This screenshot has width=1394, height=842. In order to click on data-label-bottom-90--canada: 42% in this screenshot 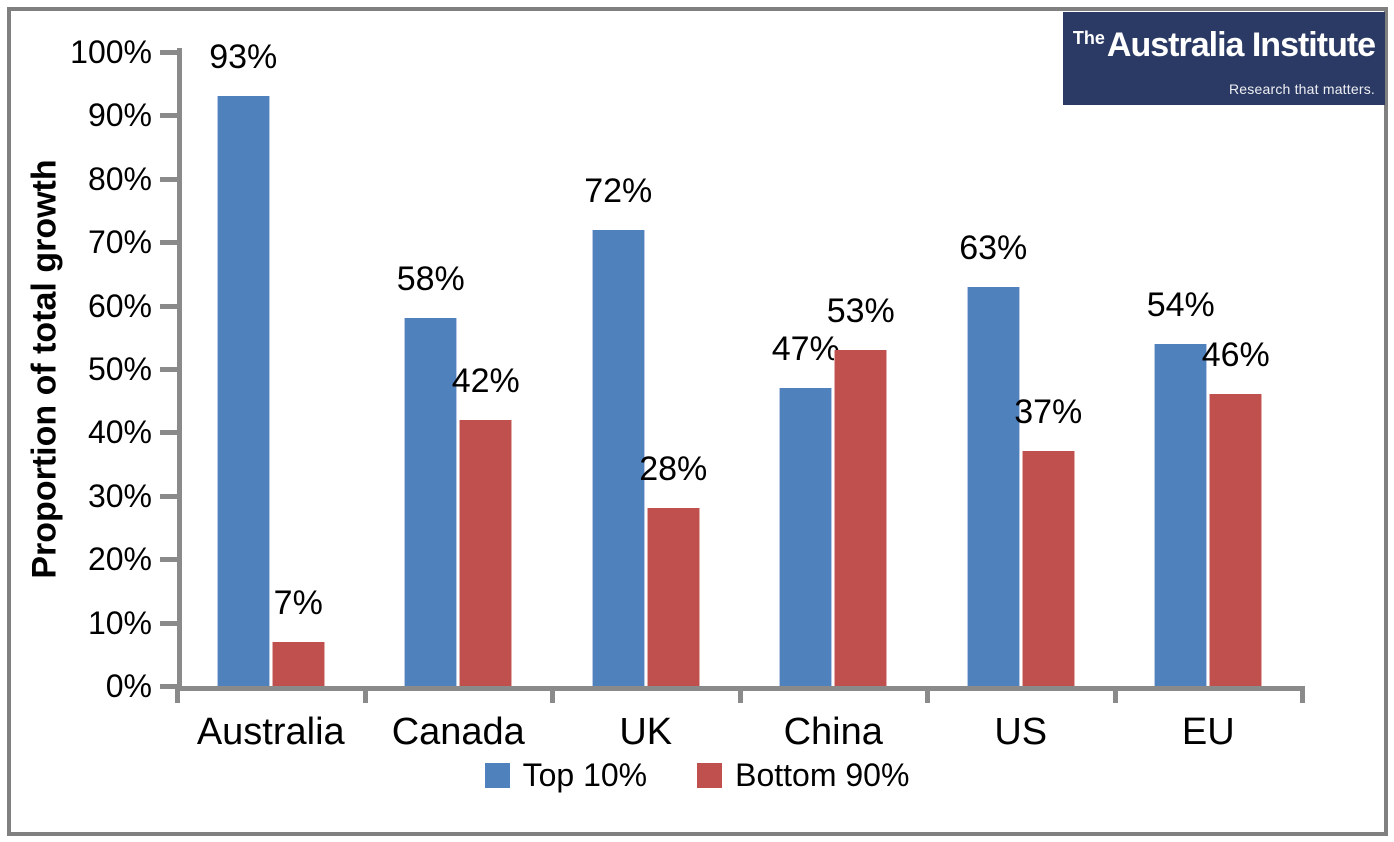, I will do `click(485, 381)`.